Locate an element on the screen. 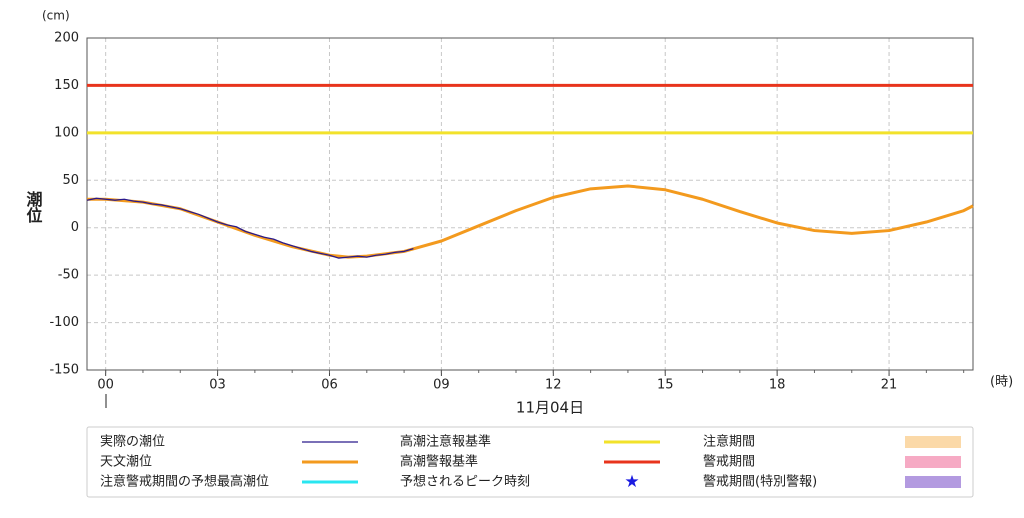 The height and width of the screenshot is (518, 1024). y-tick-label: 100 is located at coordinates (66, 132).